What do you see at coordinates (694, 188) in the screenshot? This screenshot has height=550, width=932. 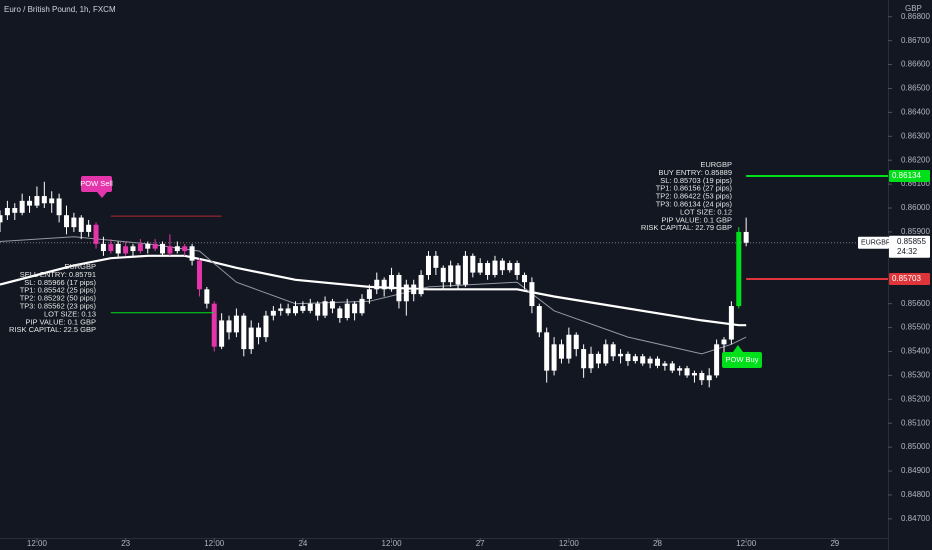 I see `signal-info: TP1: 0.86156 (27 pips)` at bounding box center [694, 188].